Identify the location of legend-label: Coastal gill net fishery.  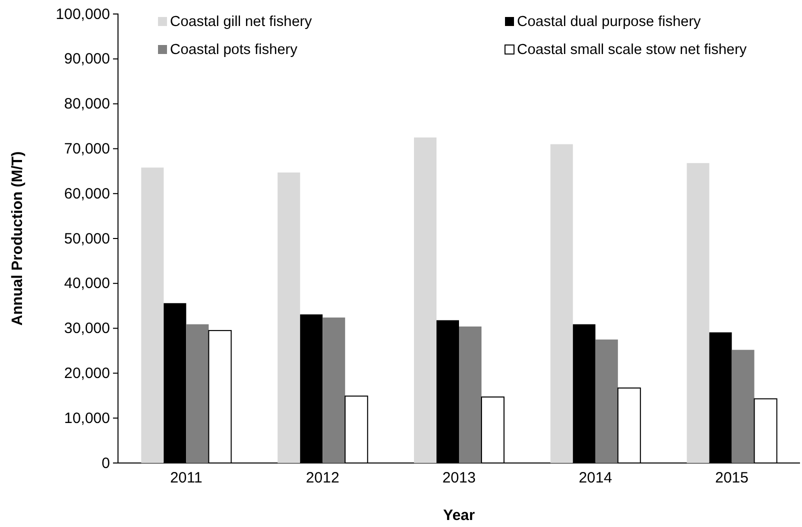
(241, 22).